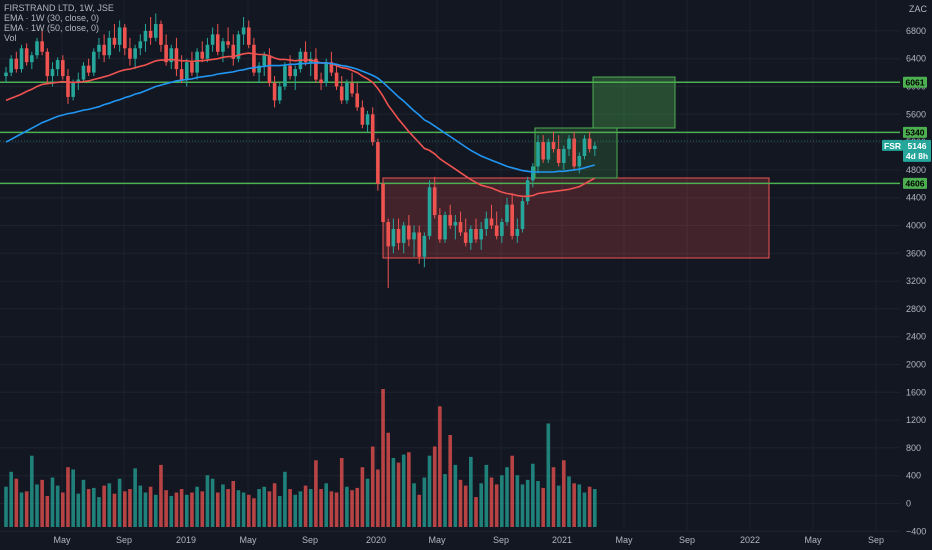  Describe the element at coordinates (916, 365) in the screenshot. I see `price-tick-label: 2000` at that location.